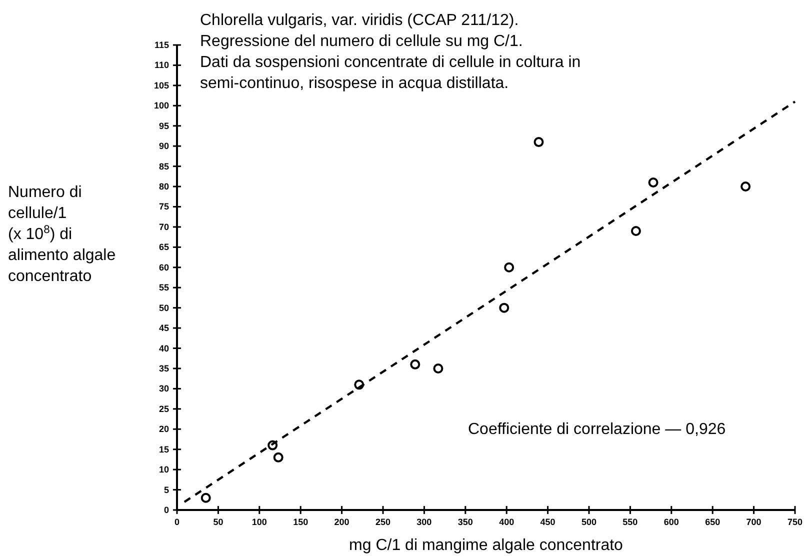 This screenshot has height=558, width=808. Describe the element at coordinates (163, 307) in the screenshot. I see `y-tick-label: 50` at that location.